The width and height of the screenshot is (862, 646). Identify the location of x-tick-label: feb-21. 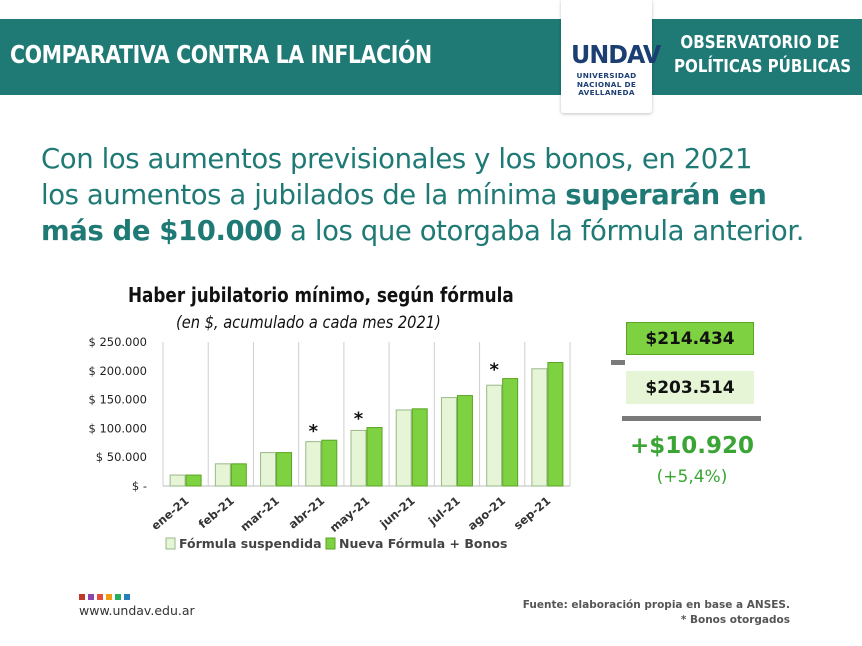
(216, 513).